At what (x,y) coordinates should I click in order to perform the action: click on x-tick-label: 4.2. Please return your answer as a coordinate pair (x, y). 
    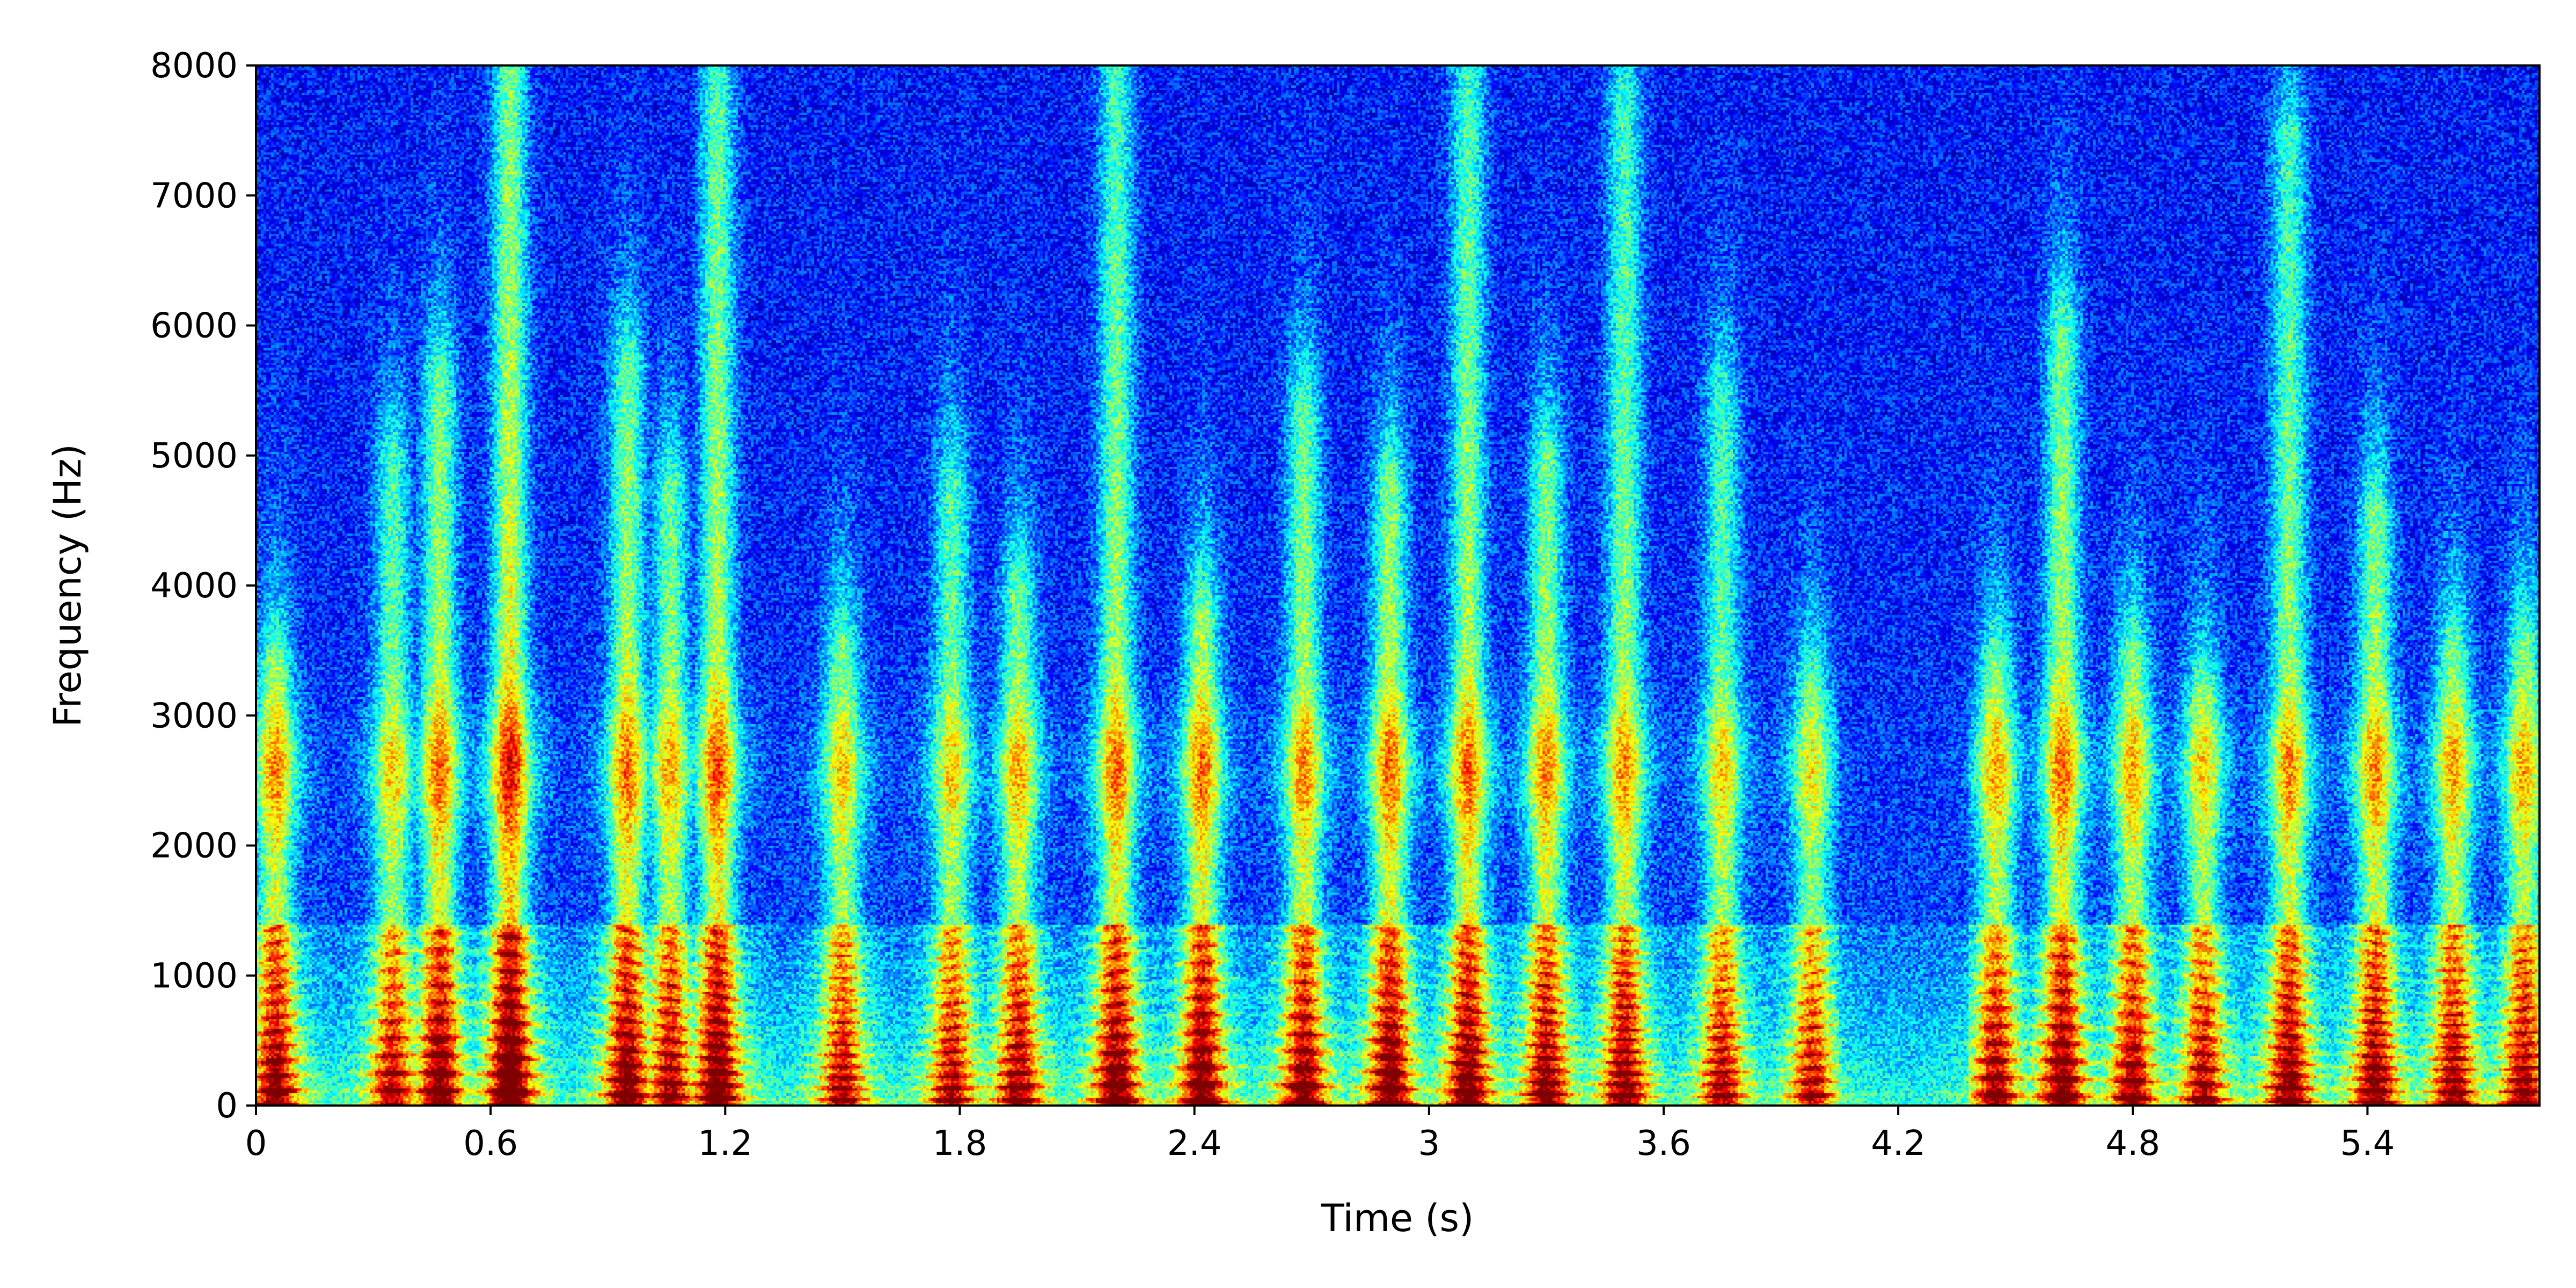
    Looking at the image, I should click on (1898, 1143).